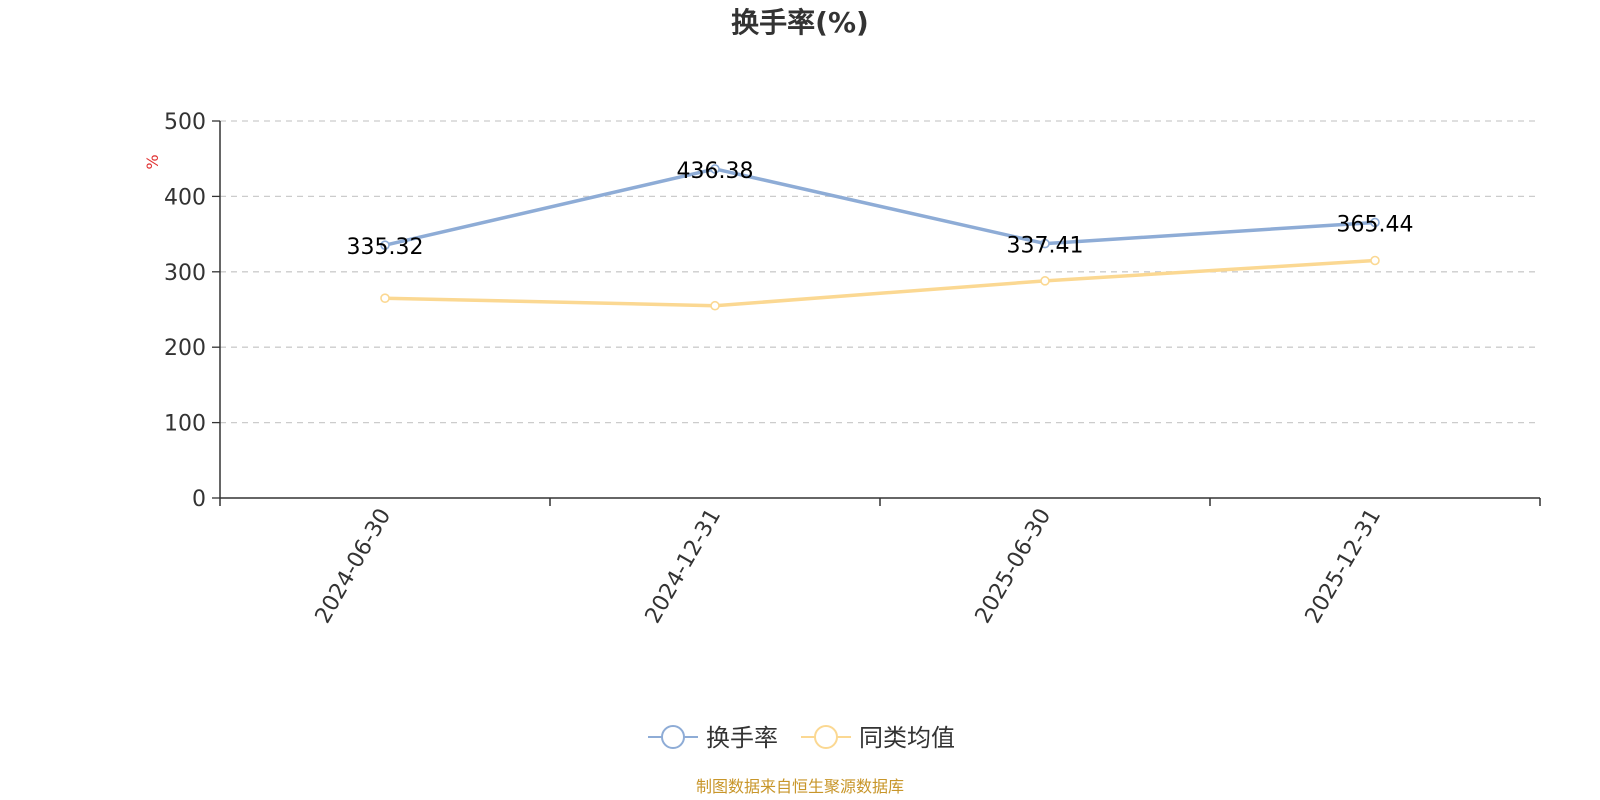  I want to click on data-label: 365.44, so click(1375, 224).